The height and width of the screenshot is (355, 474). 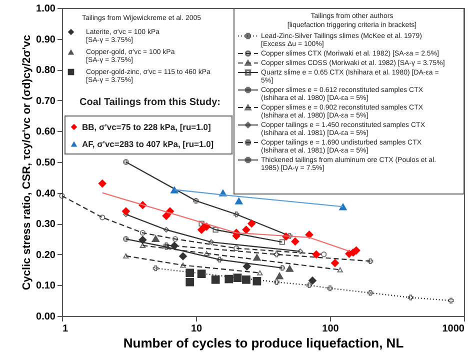 I want to click on y-tick-label: 0.90, so click(x=46, y=40).